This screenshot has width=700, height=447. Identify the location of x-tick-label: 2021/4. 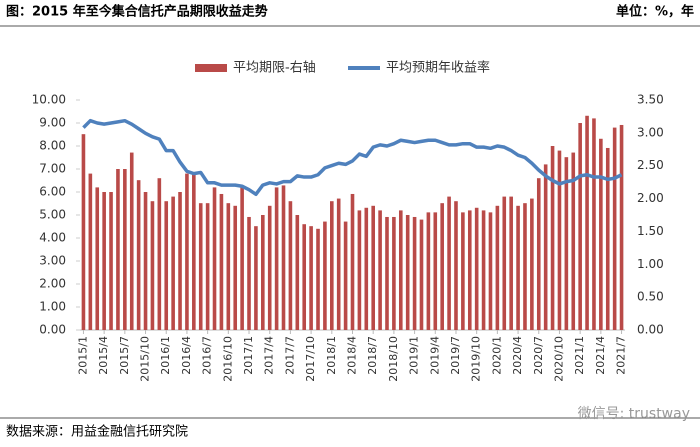
(600, 355).